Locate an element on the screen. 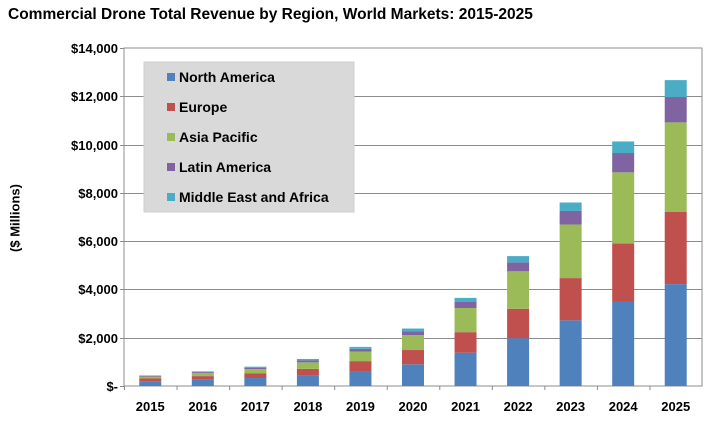  y-tick-label: $4,000 is located at coordinates (98, 289).